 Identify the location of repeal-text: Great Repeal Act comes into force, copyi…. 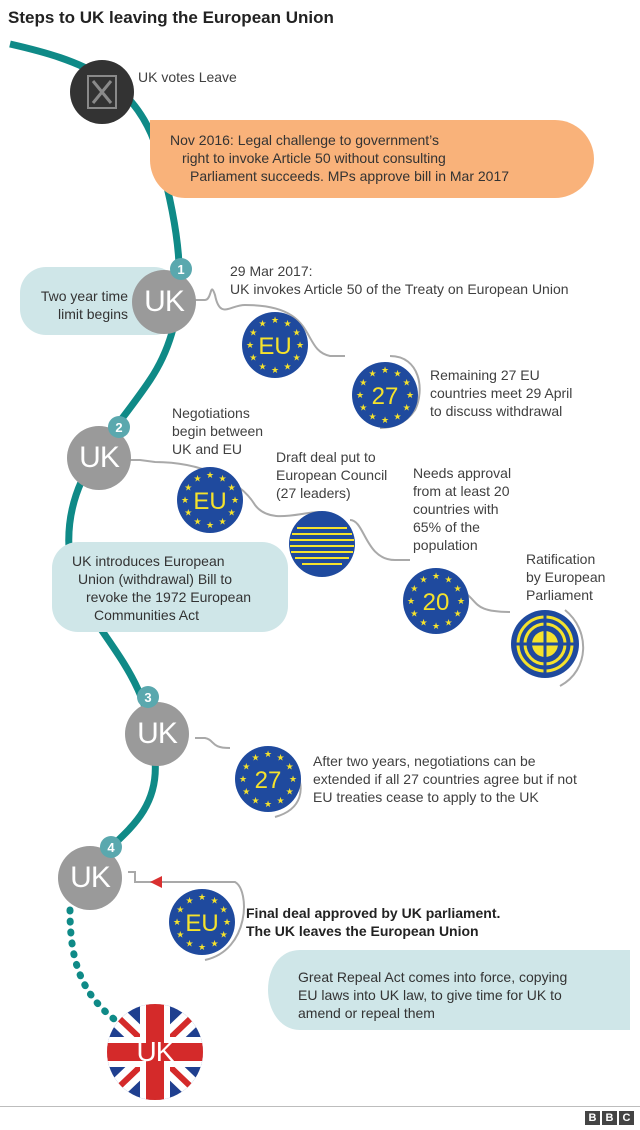
(433, 995).